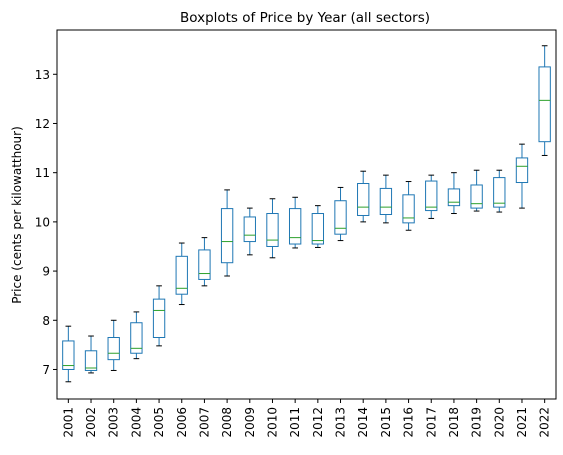  I want to click on chart-title: Boxplots of Price by Year (all sectors), so click(305, 18).